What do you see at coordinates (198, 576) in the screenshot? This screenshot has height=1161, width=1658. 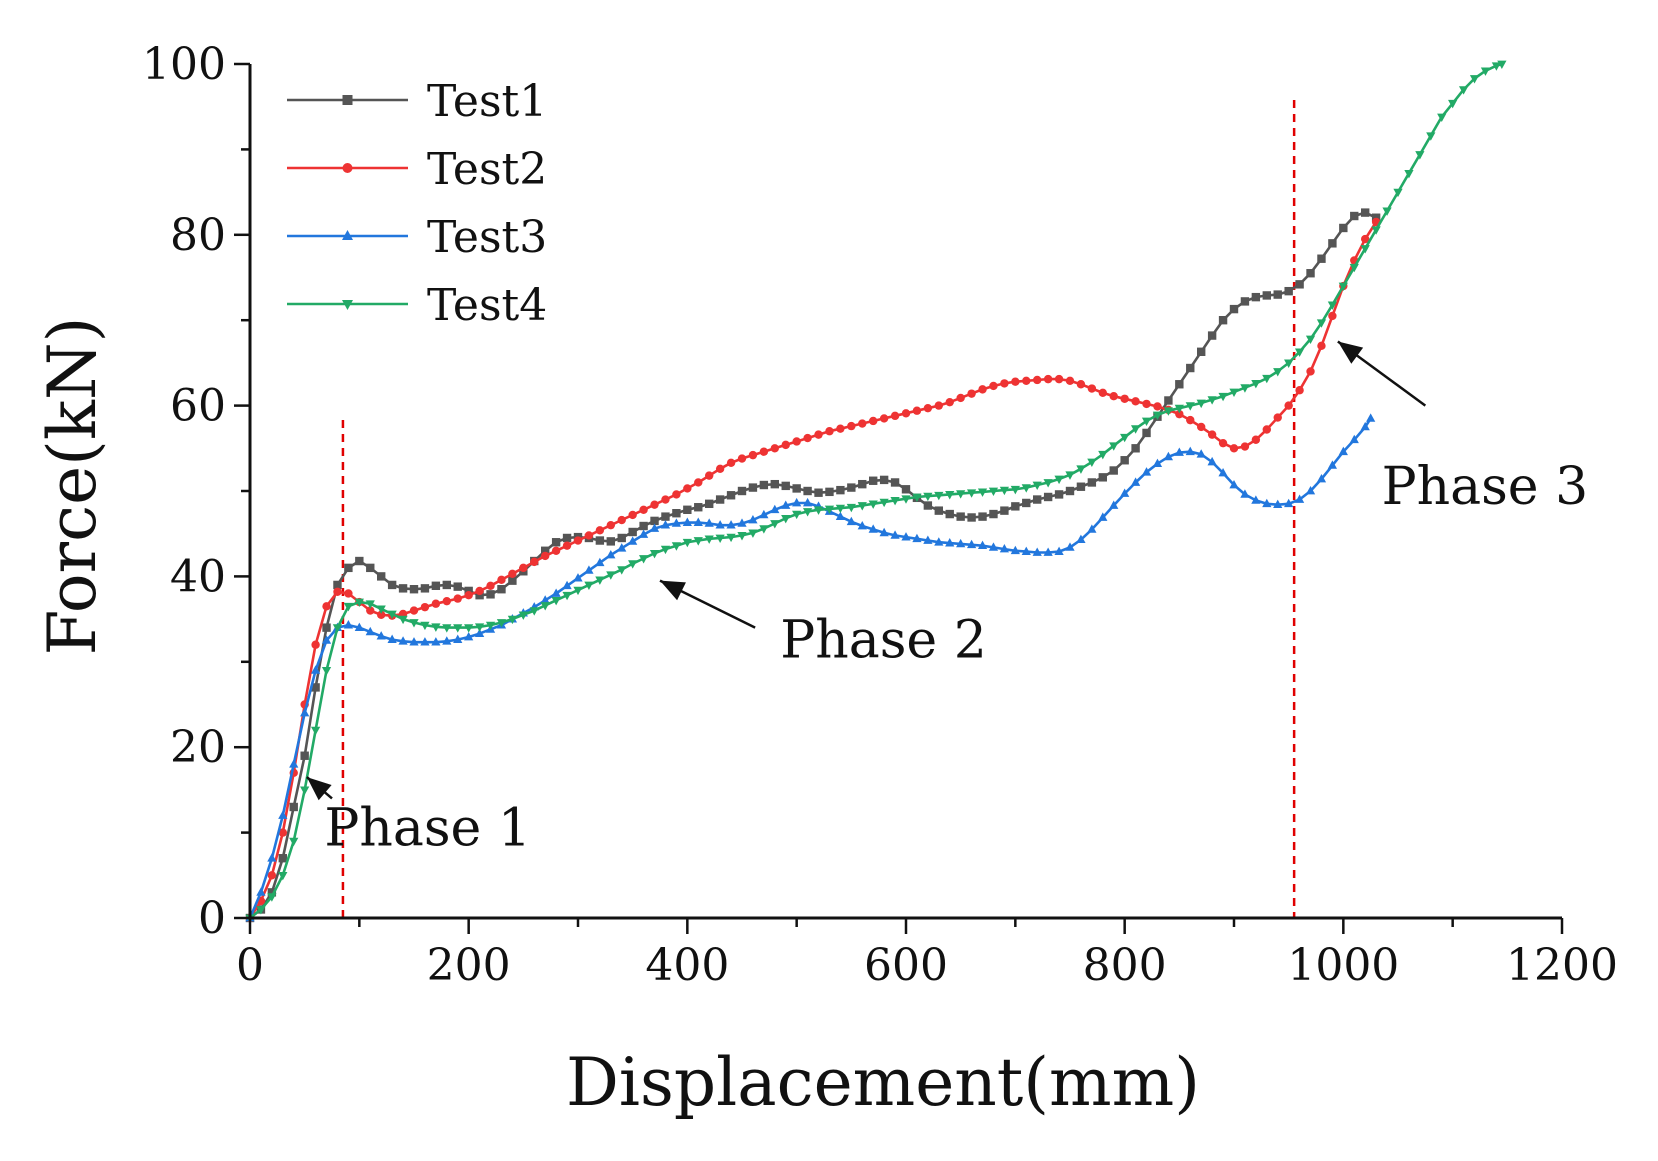 I see `y-tick-label: 40` at bounding box center [198, 576].